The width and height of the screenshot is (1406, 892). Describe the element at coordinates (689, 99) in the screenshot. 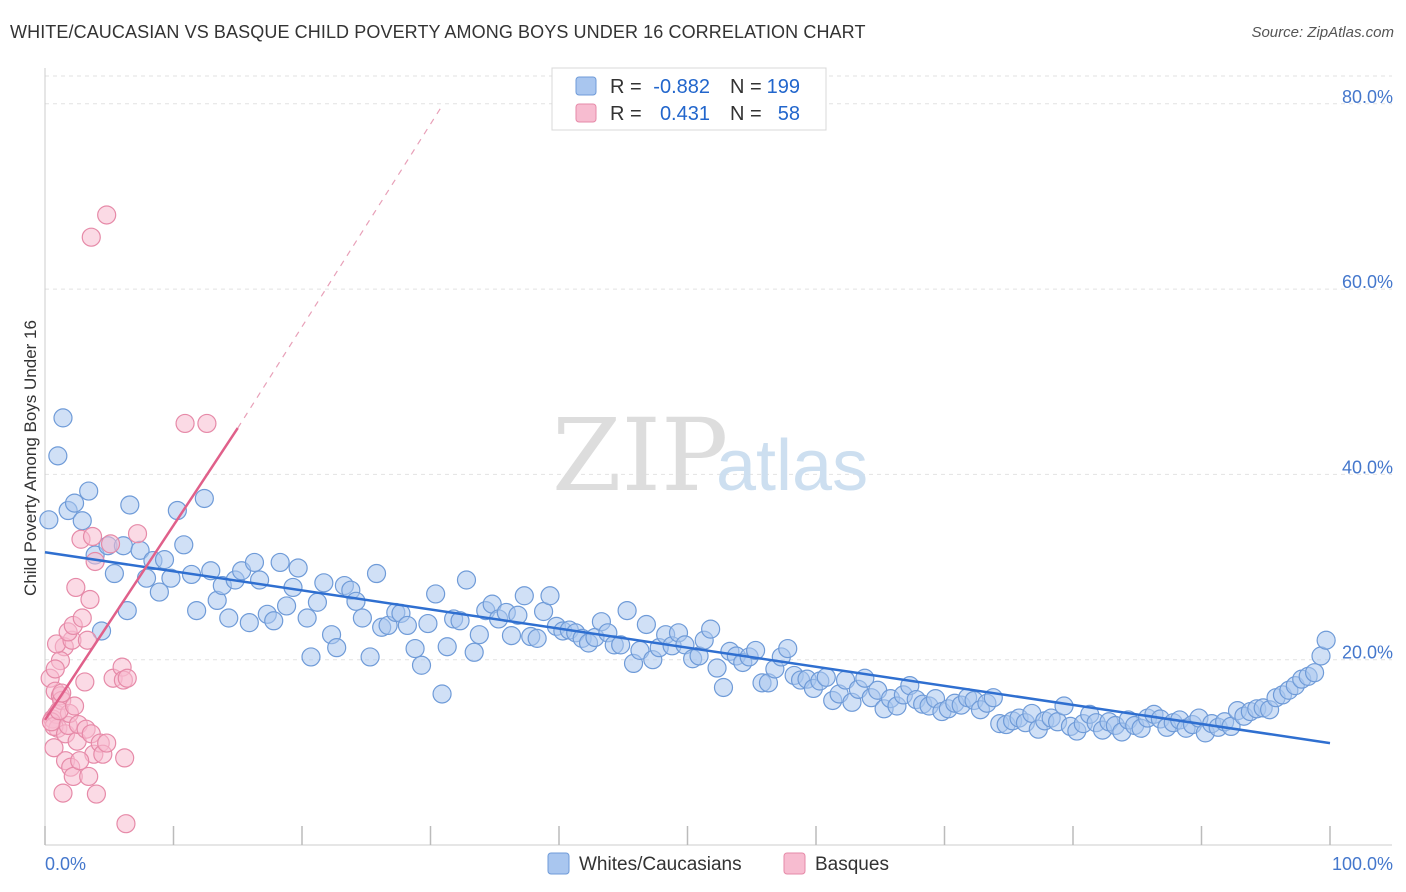

I see `legend: R = -0.882 N = 199 R = 0.431 N = 58` at that location.